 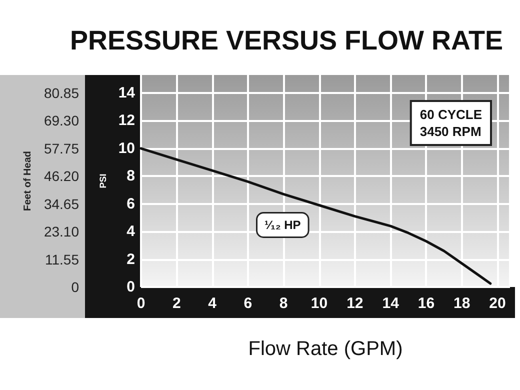 What do you see at coordinates (130, 203) in the screenshot?
I see `y-tick-label: 6` at bounding box center [130, 203].